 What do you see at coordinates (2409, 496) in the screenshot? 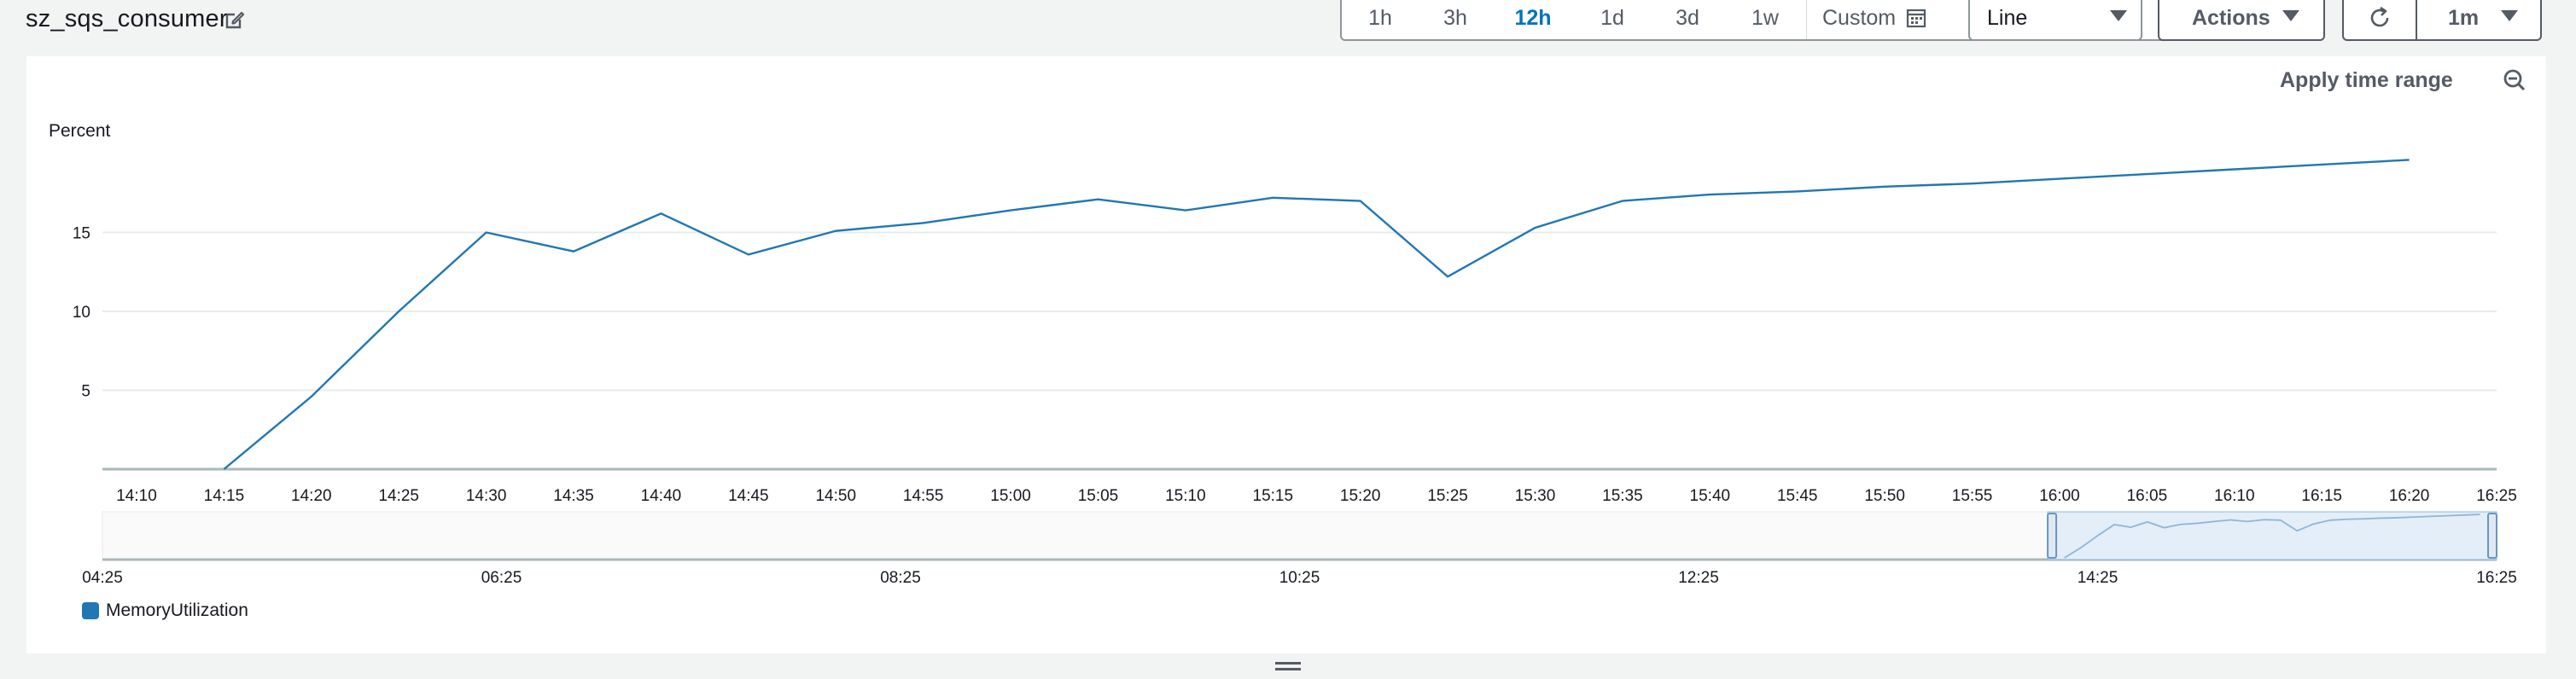
I see `x-tick-label: 16:20` at bounding box center [2409, 496].